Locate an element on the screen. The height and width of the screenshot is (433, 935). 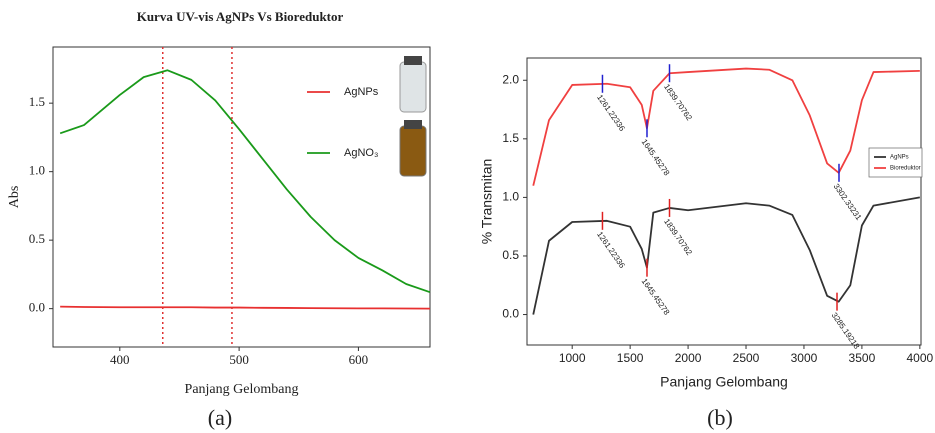
y-tick-label: 2.0 is located at coordinates (510, 79).